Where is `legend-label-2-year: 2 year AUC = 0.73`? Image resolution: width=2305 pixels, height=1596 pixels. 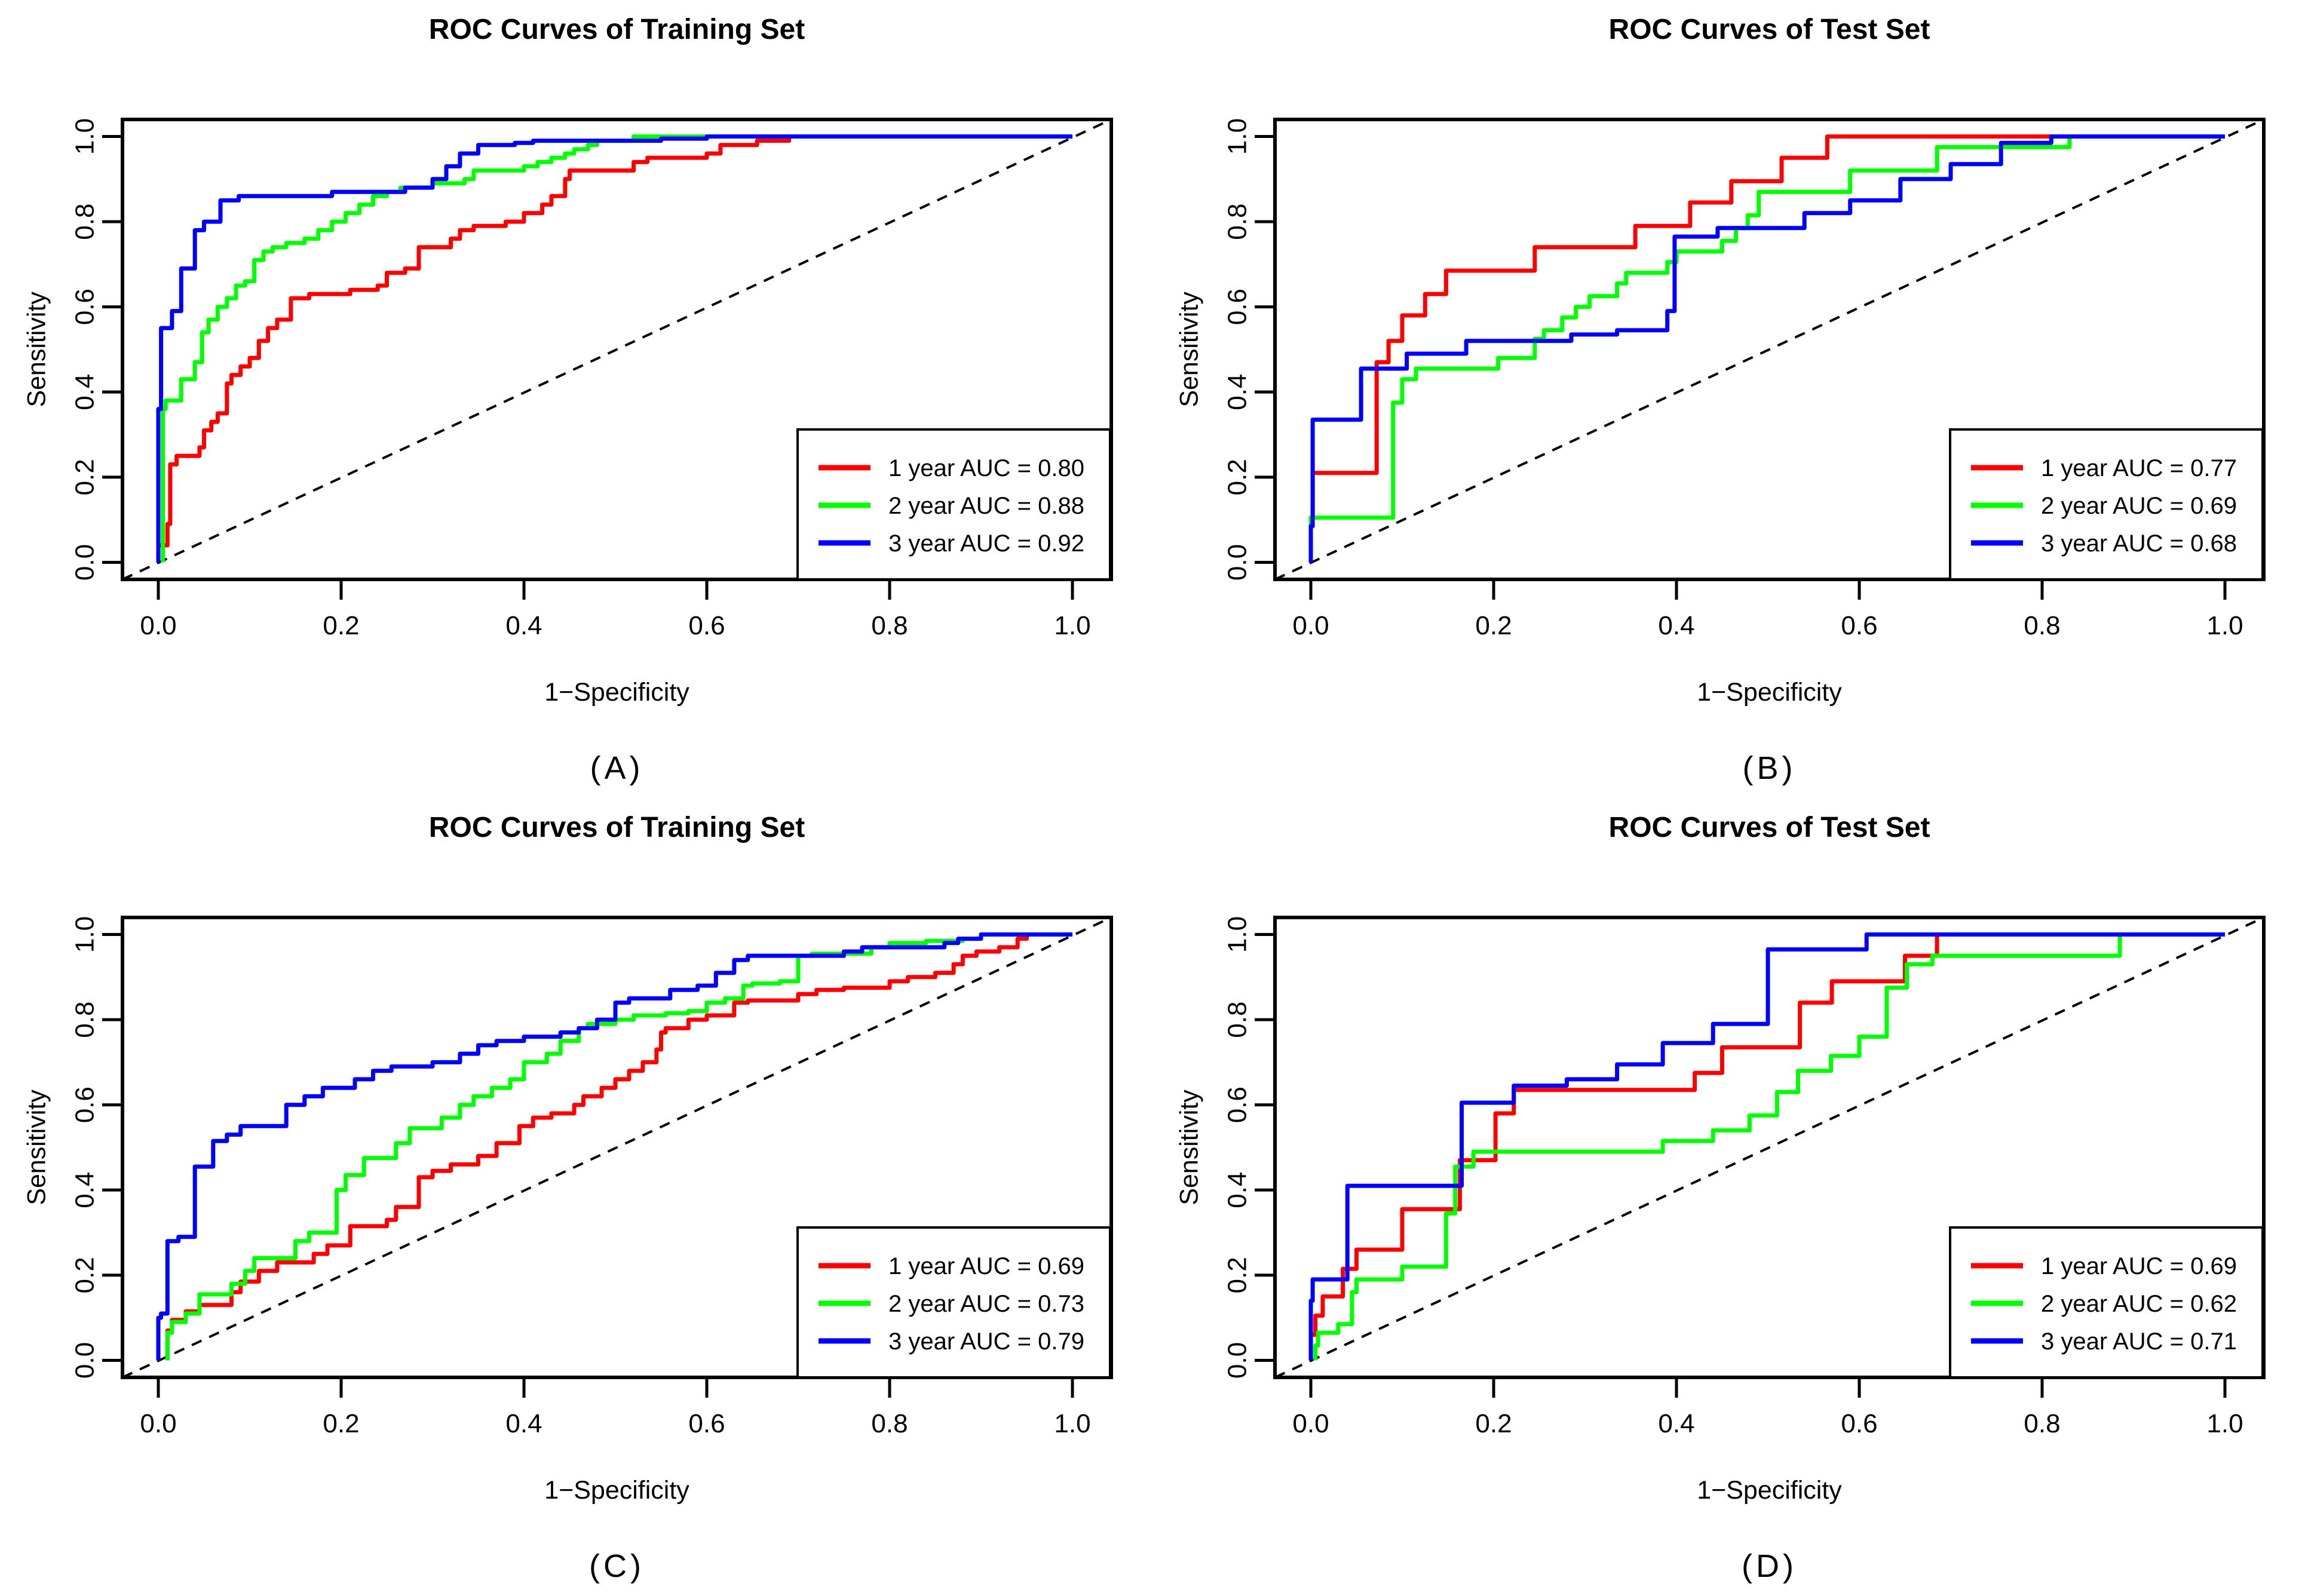 legend-label-2-year: 2 year AUC = 0.73 is located at coordinates (986, 1304).